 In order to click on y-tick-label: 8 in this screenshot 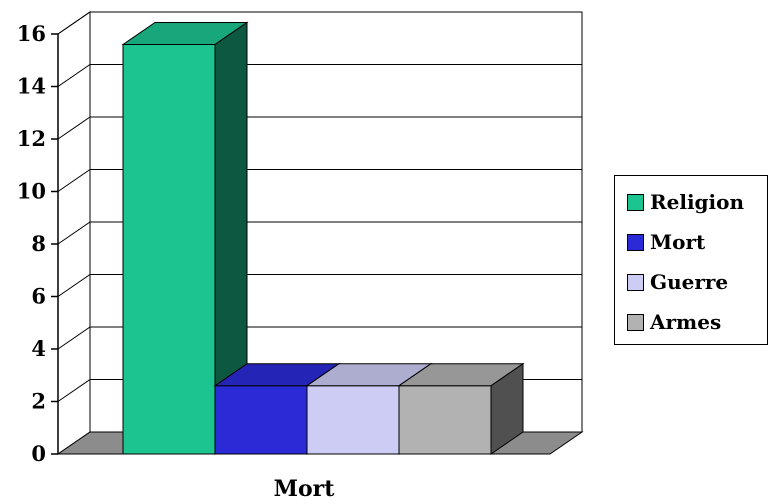, I will do `click(38, 243)`.